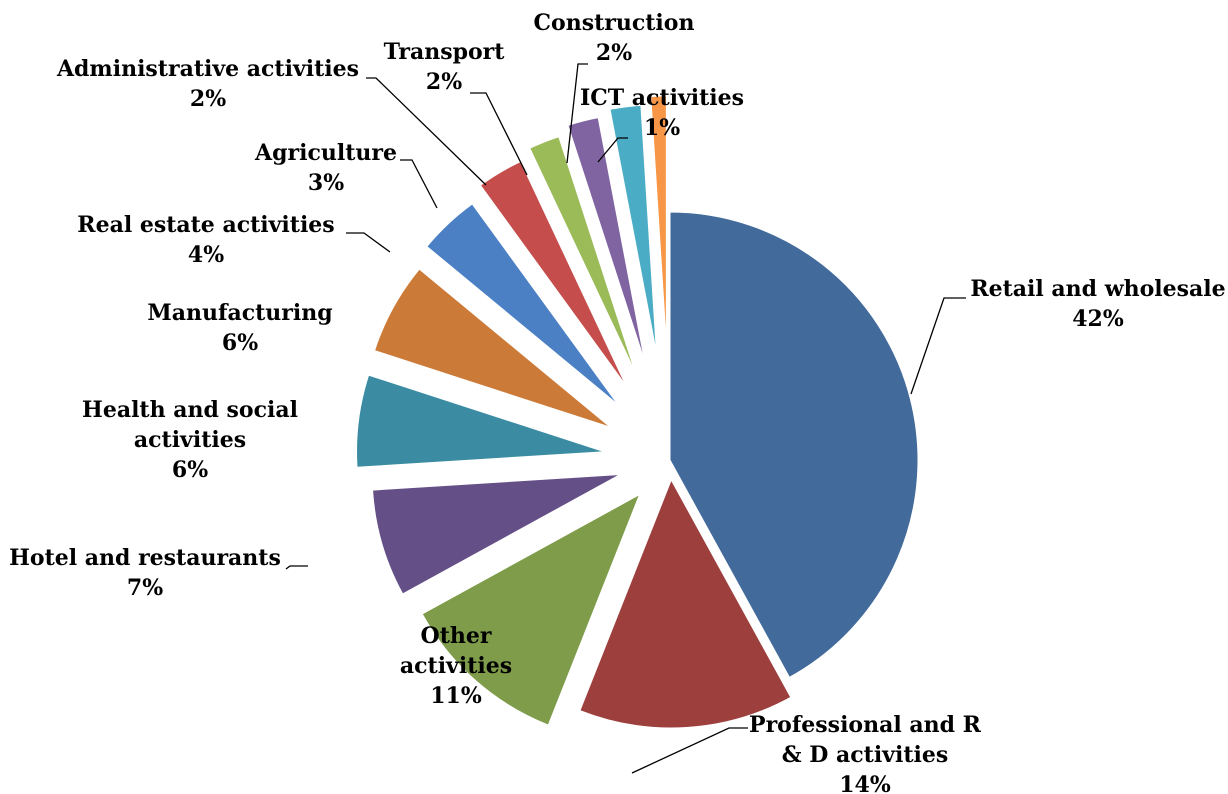 This screenshot has height=794, width=1228. What do you see at coordinates (456, 666) in the screenshot?
I see `data-label-other-activities: Other activities 11%` at bounding box center [456, 666].